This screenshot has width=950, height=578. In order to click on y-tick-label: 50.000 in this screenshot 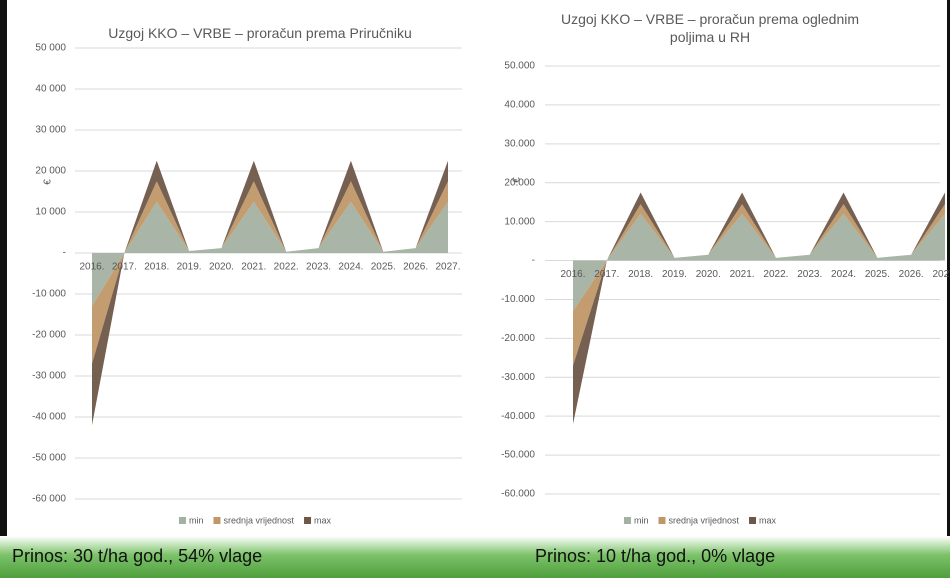, I will do `click(519, 66)`.